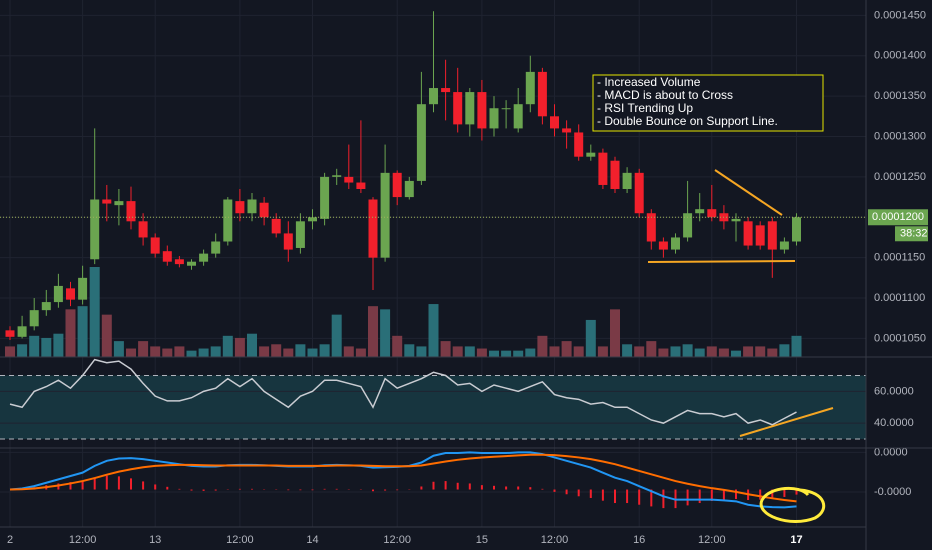  Describe the element at coordinates (403, 478) in the screenshot. I see `macd-line` at that location.